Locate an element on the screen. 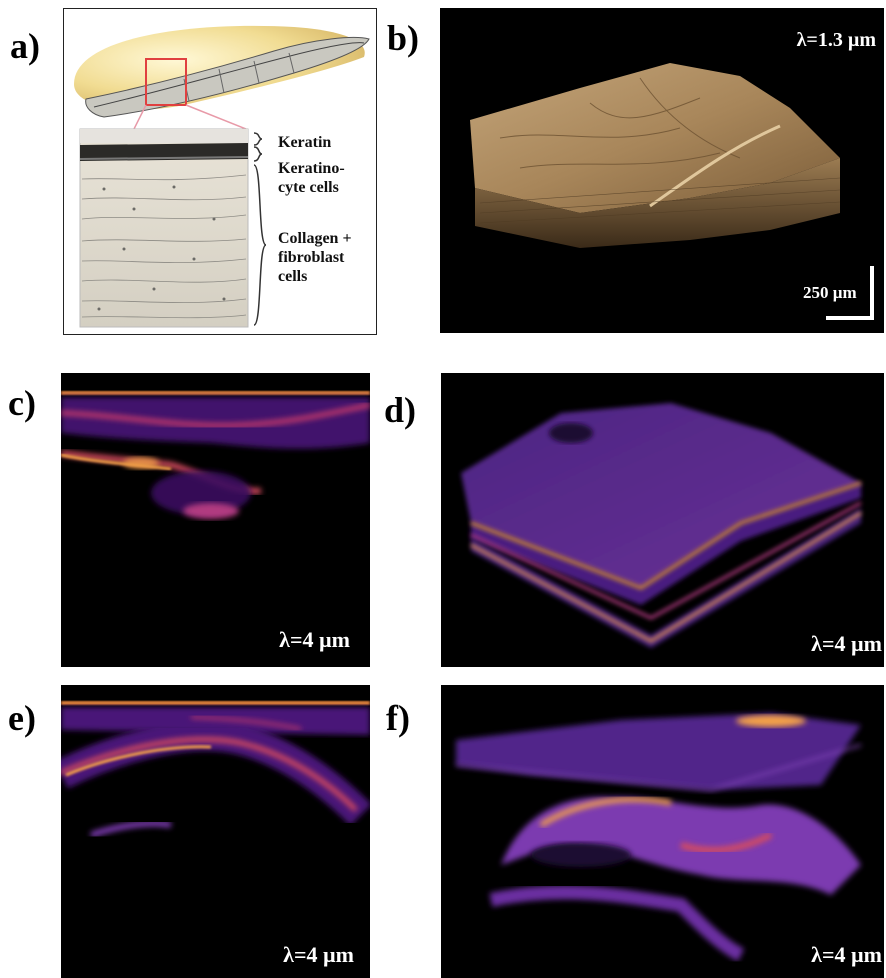 This screenshot has height=978, width=886. panel-label-d: d) is located at coordinates (400, 410).